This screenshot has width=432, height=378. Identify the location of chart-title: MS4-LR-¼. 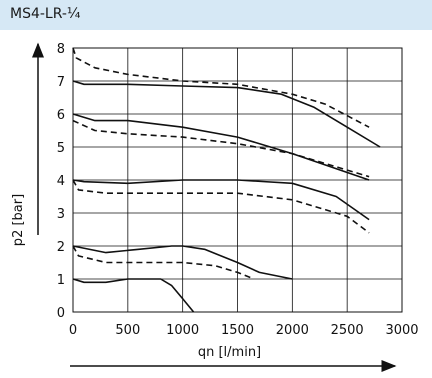
(45, 14).